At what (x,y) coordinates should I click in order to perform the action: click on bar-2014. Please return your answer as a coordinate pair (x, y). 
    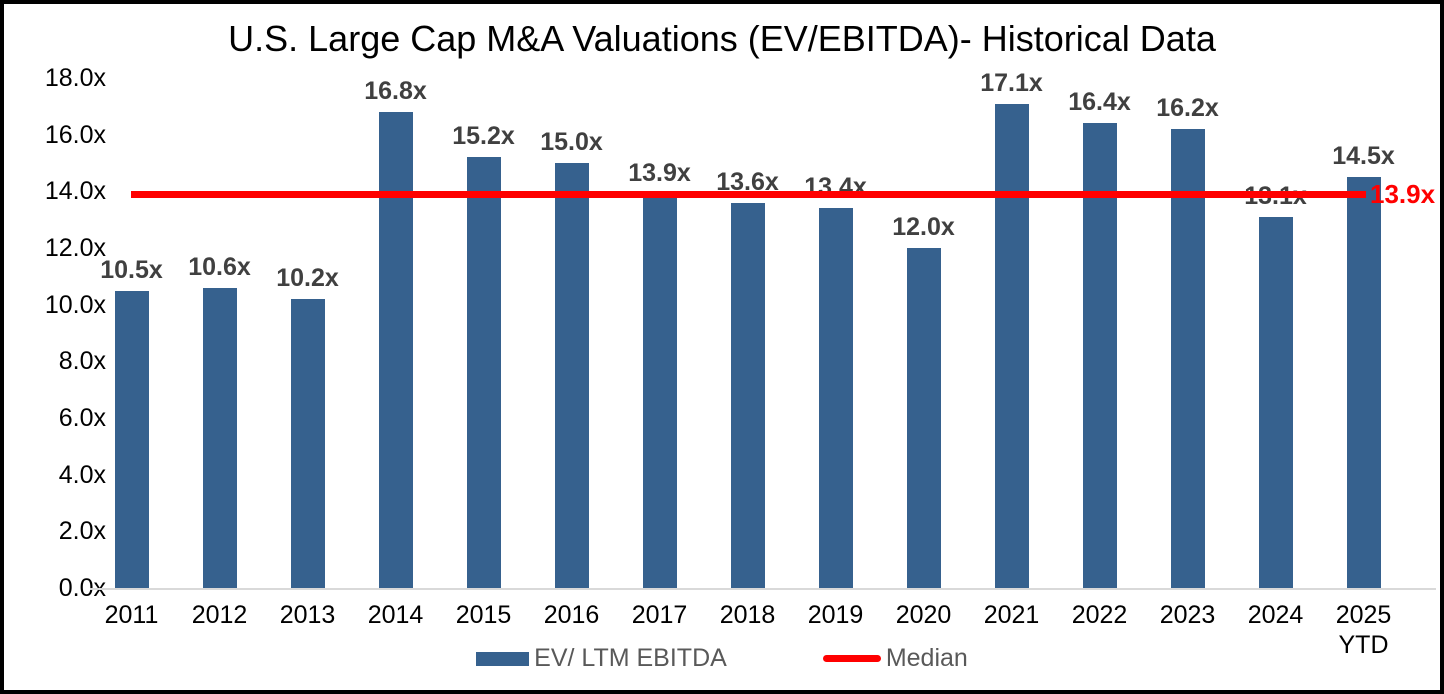
    Looking at the image, I should click on (395, 350).